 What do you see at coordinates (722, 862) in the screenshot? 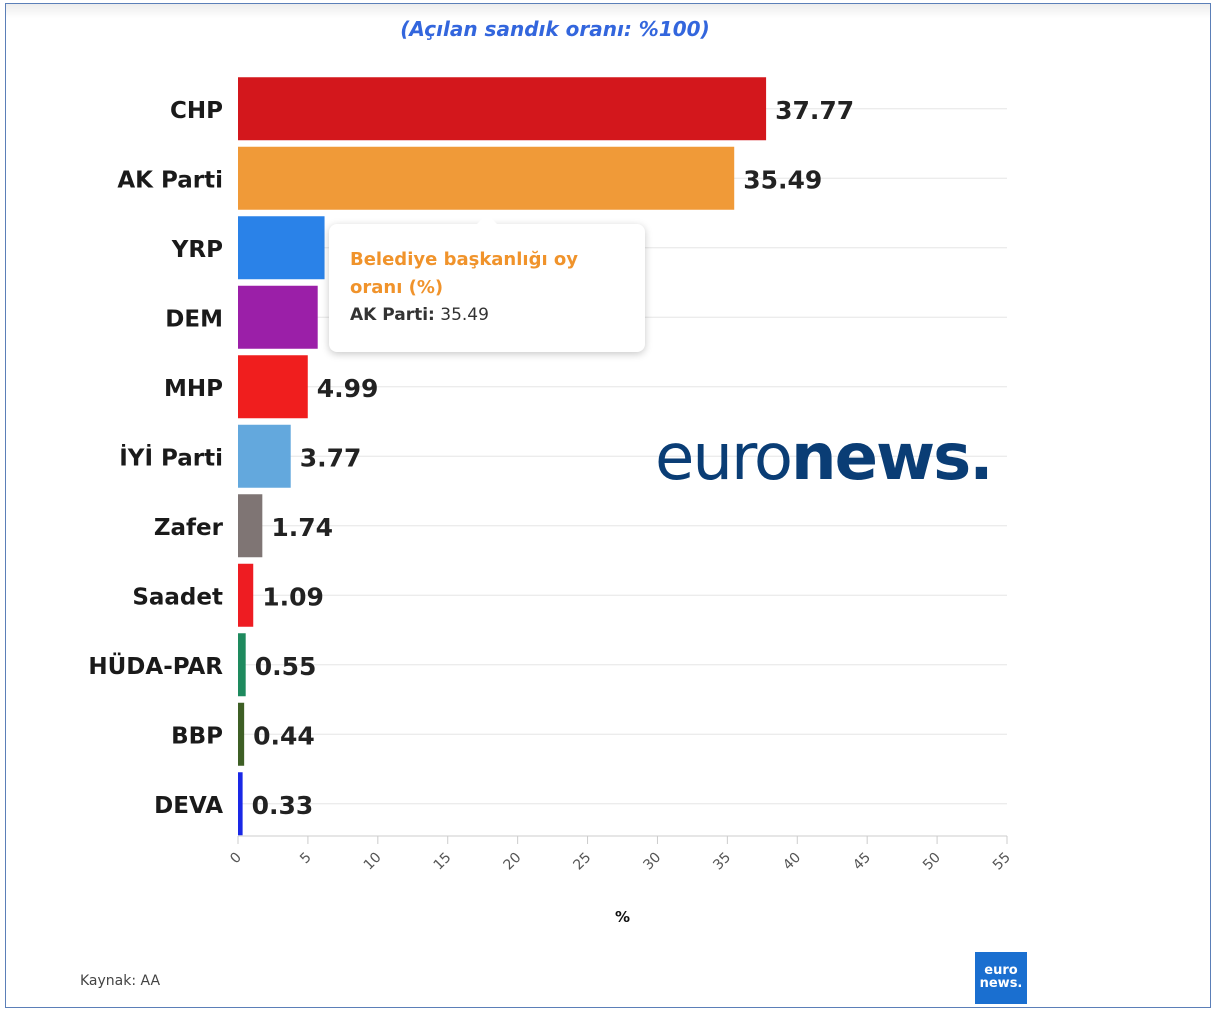
I see `x-tick-label: 35` at bounding box center [722, 862].